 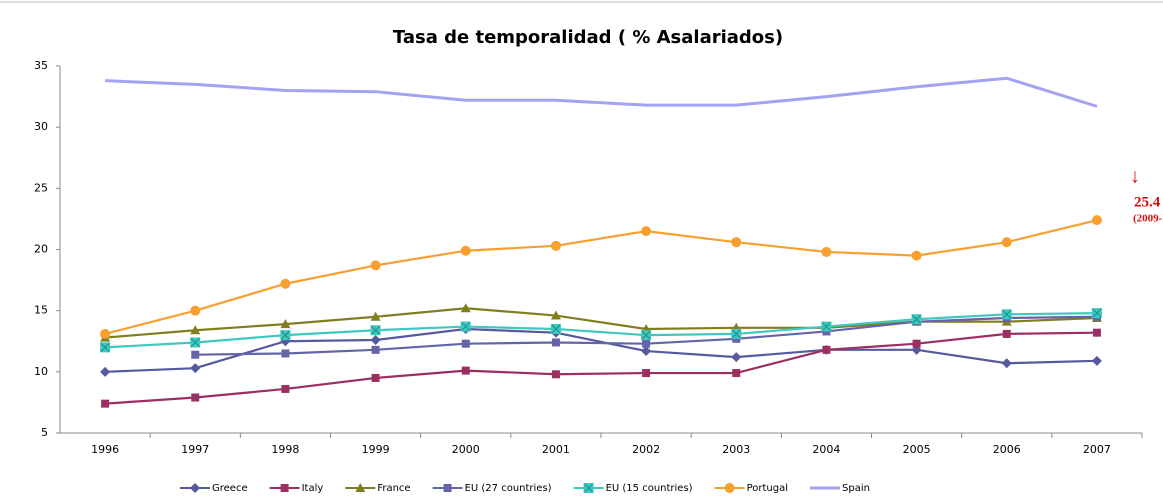 What do you see at coordinates (917, 449) in the screenshot?
I see `x-tick-label: 2005` at bounding box center [917, 449].